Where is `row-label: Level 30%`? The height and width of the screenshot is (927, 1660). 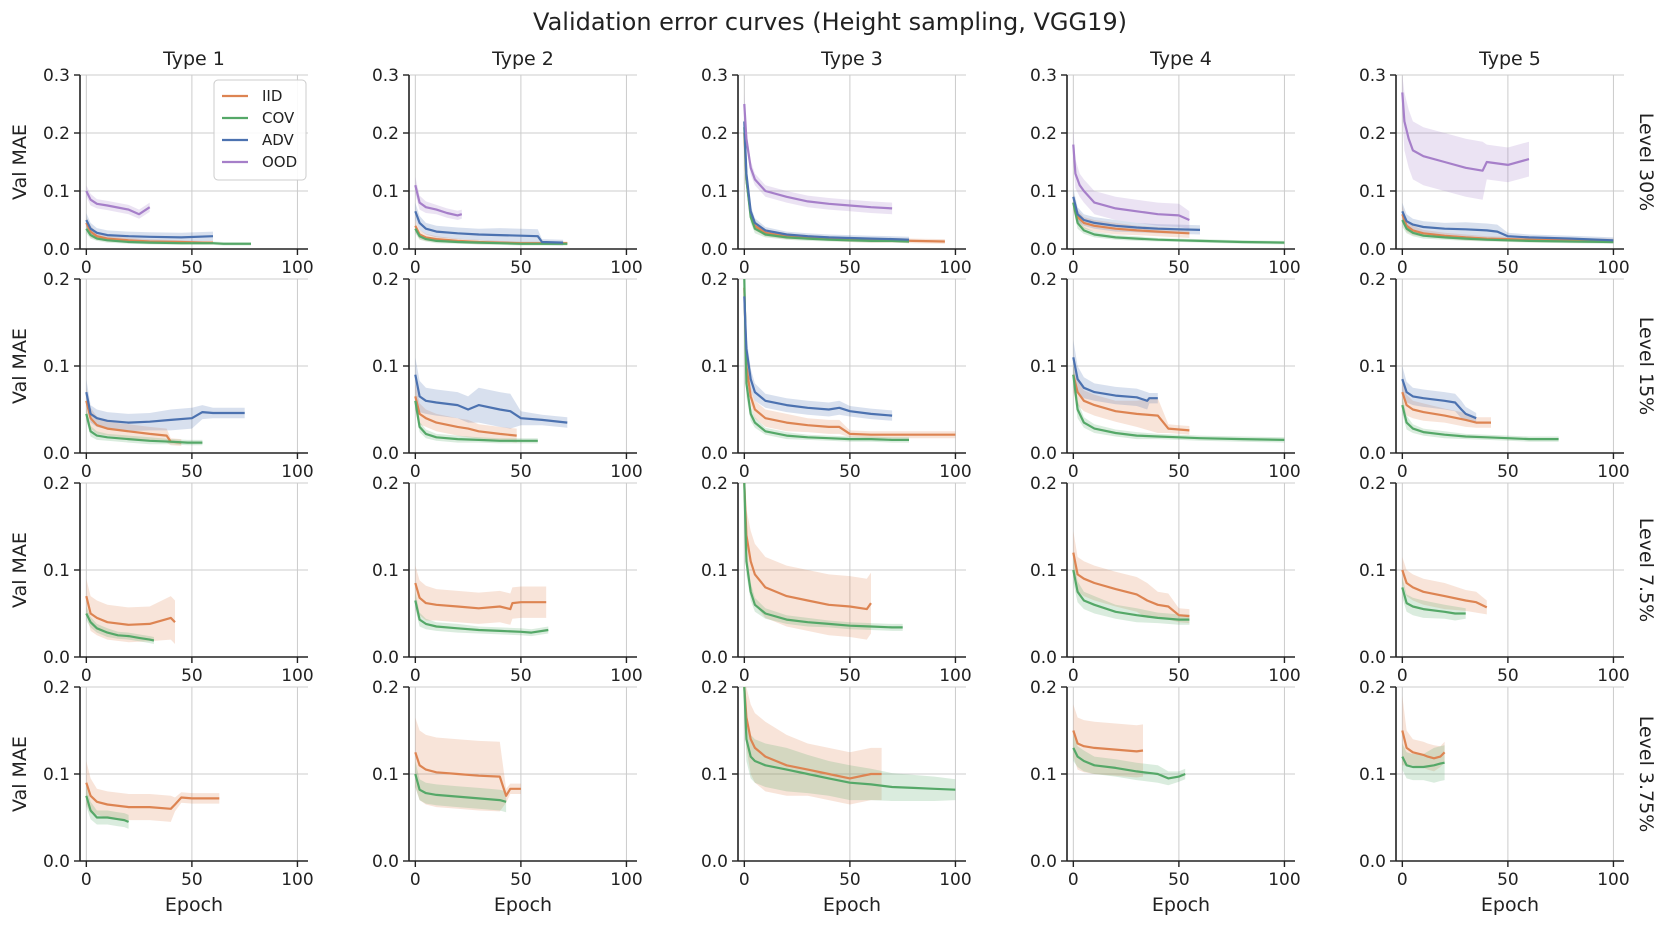 row-label: Level 30% is located at coordinates (1646, 162).